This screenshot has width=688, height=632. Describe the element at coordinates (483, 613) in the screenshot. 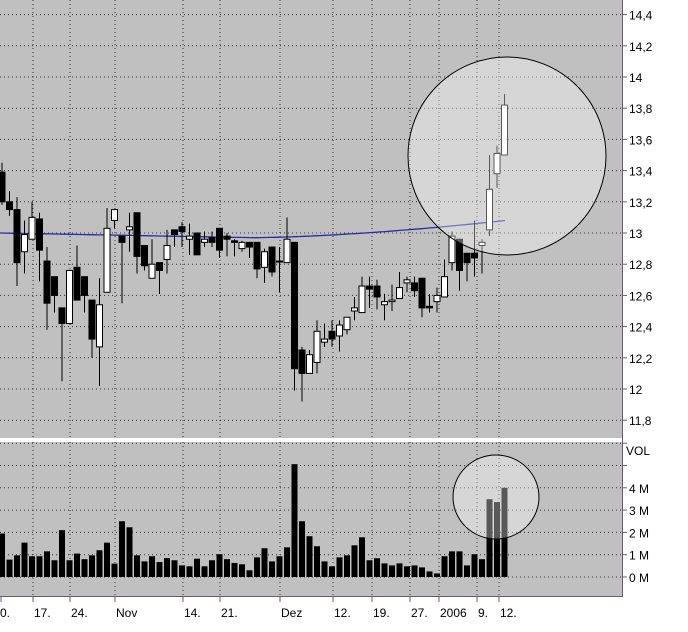

I see `time-tick-label: 9.` at that location.